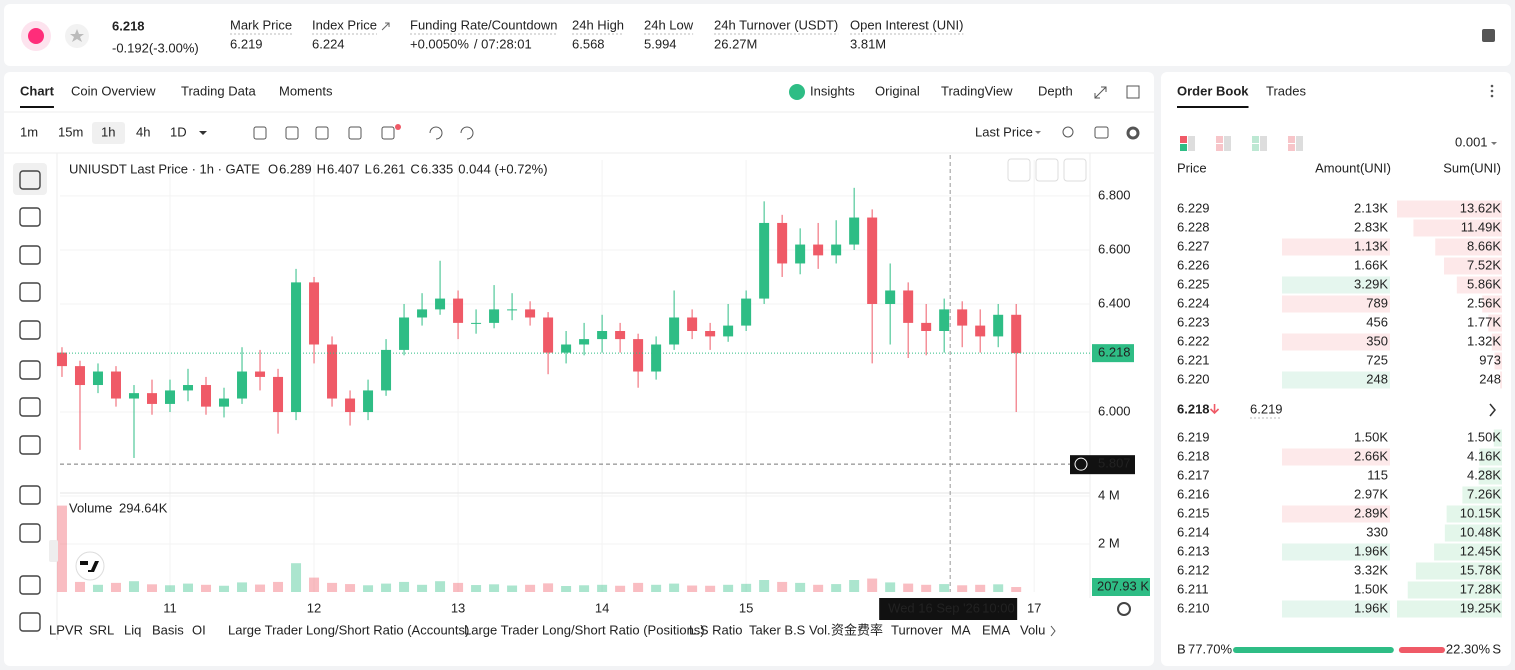 This screenshot has height=670, width=1515. What do you see at coordinates (29, 131) in the screenshot?
I see `timeframe: 1m` at bounding box center [29, 131].